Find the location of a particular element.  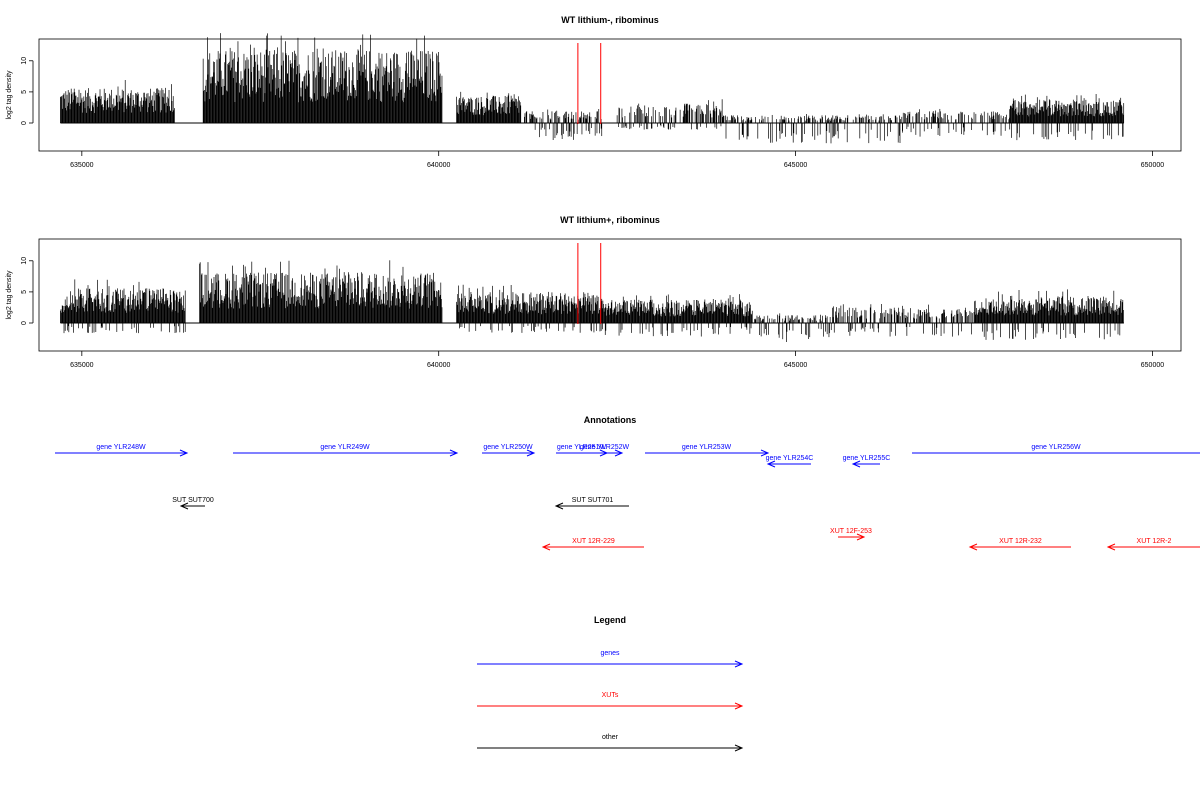

legend-panel: Legend genes XUTs other is located at coordinates (610, 683).